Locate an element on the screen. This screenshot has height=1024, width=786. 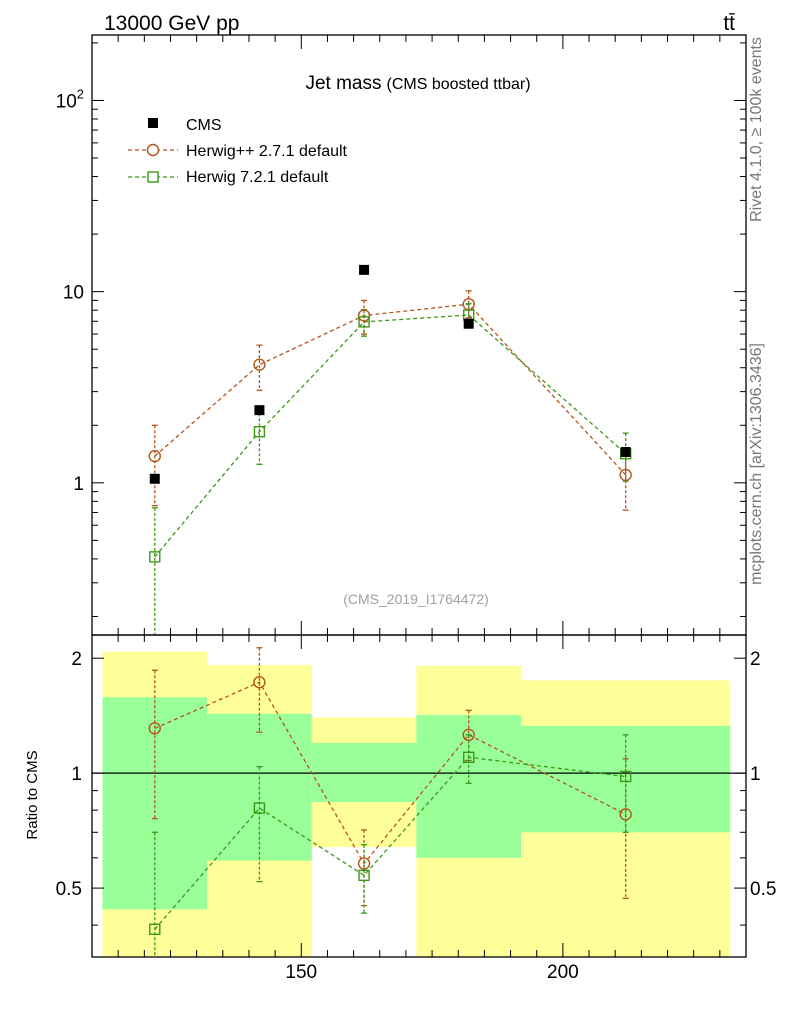
chart-title-main: Jet mass is located at coordinates (343, 83).